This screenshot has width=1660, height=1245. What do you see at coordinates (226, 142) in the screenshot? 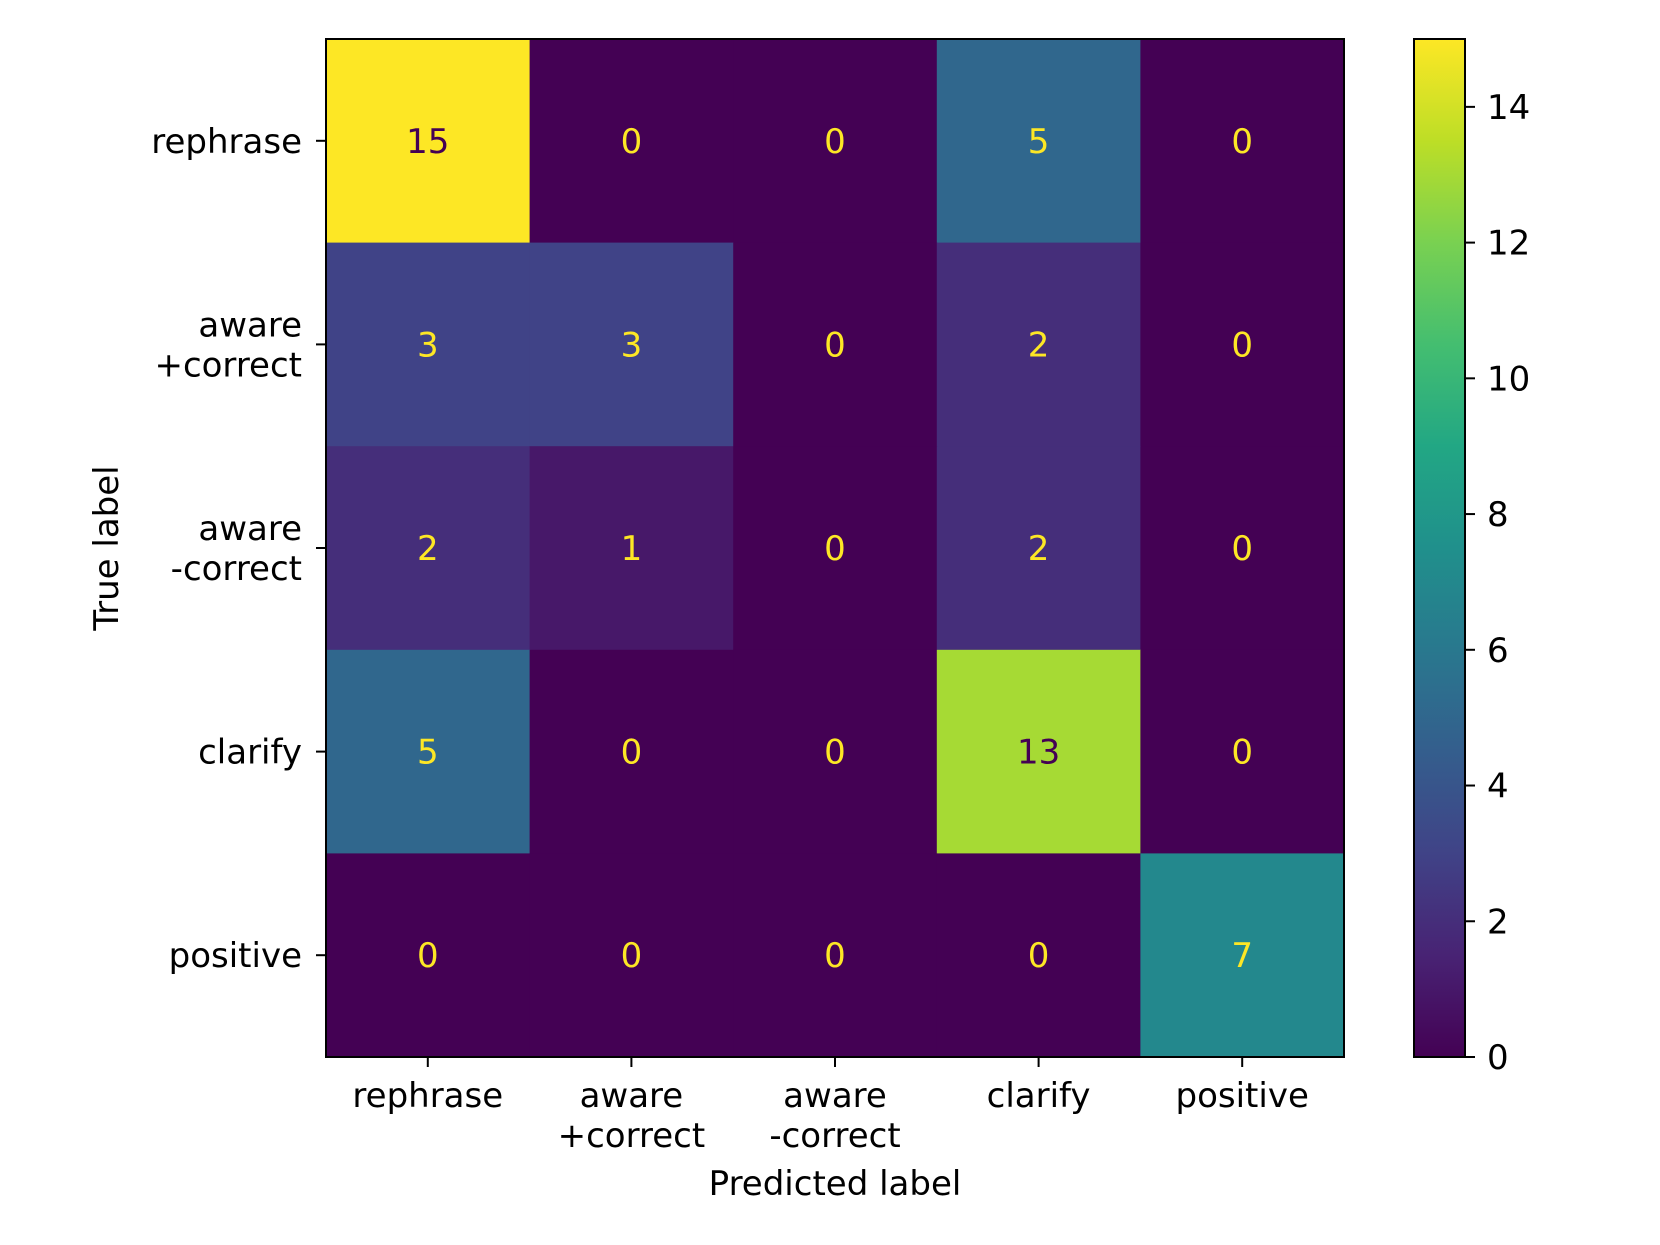
I see `y-tick-label: rephrase` at bounding box center [226, 142].